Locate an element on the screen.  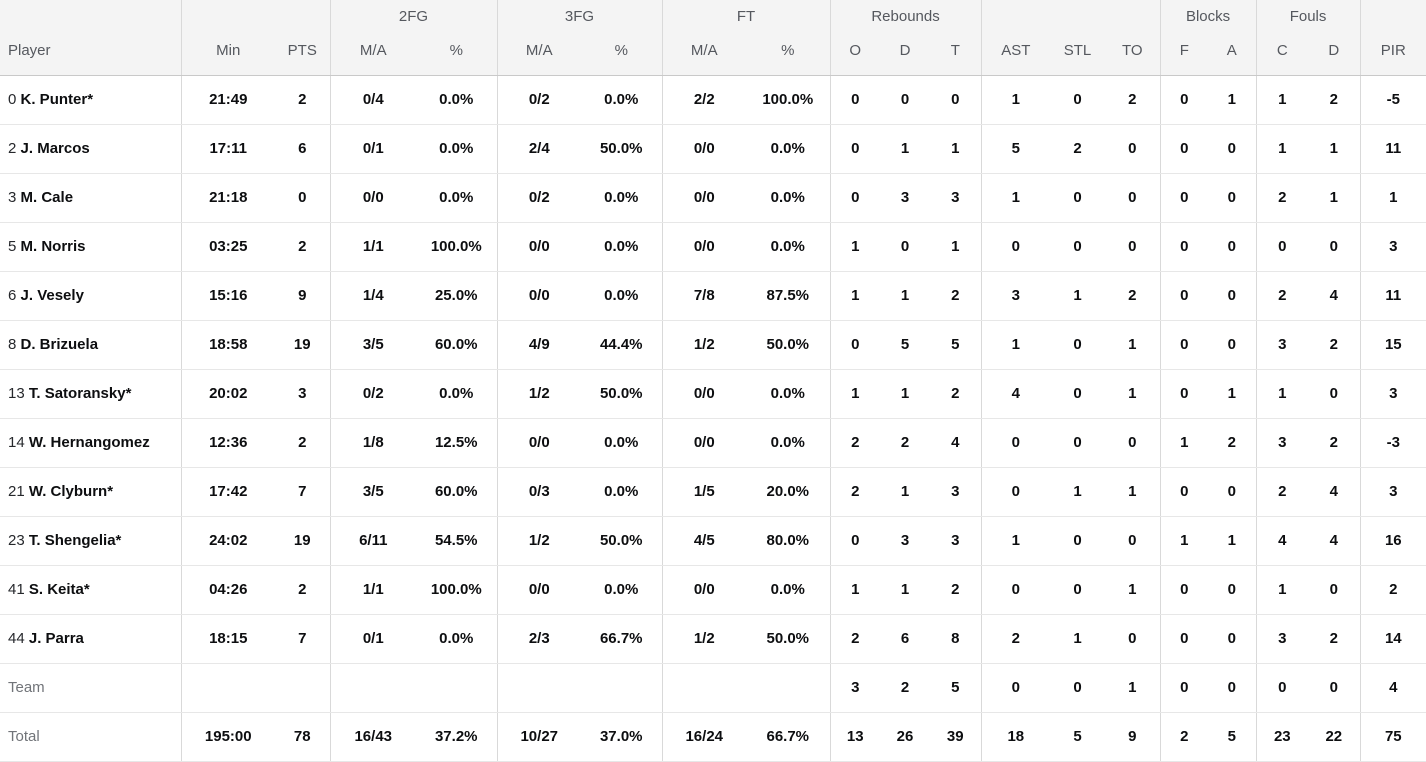
col-blk-favour: F is located at coordinates (1184, 51).